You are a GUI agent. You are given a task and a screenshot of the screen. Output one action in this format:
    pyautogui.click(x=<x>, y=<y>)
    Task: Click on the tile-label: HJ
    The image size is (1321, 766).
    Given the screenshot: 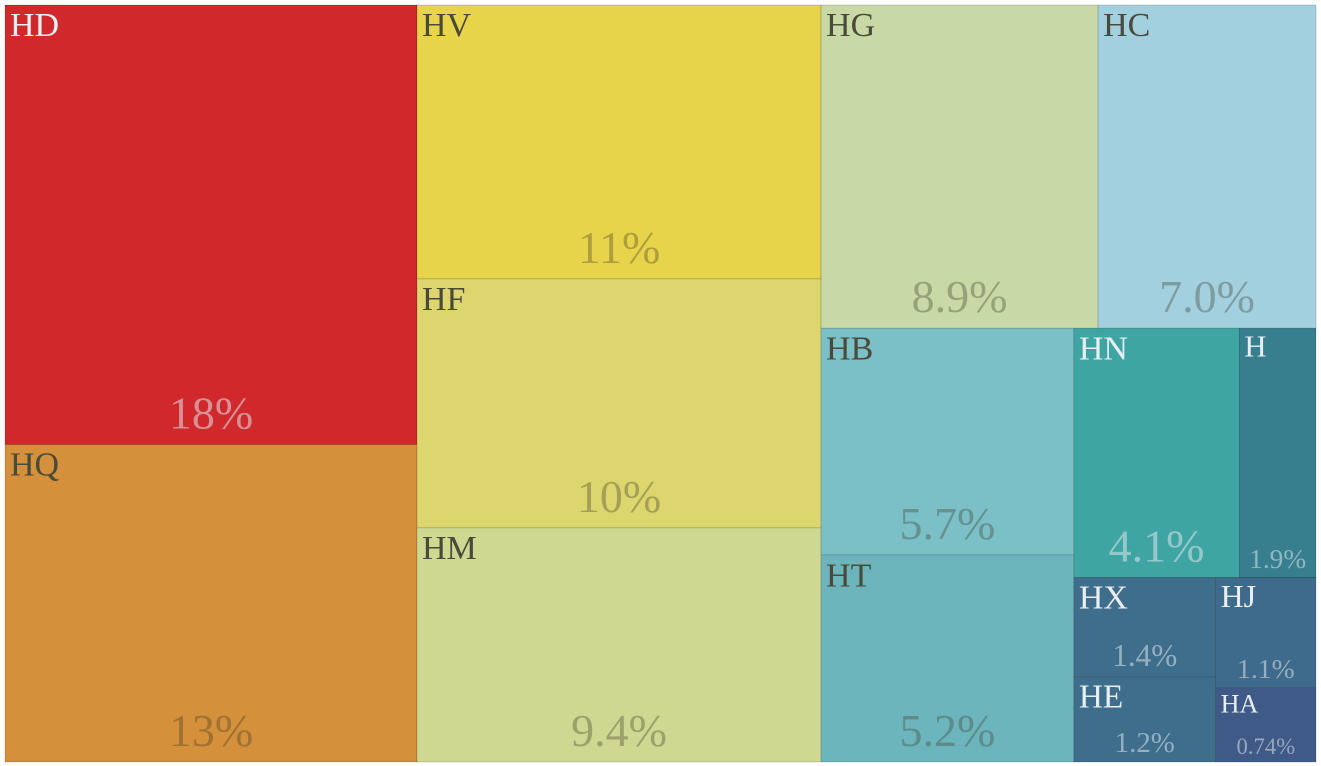 What is the action you would take?
    pyautogui.click(x=1238, y=596)
    